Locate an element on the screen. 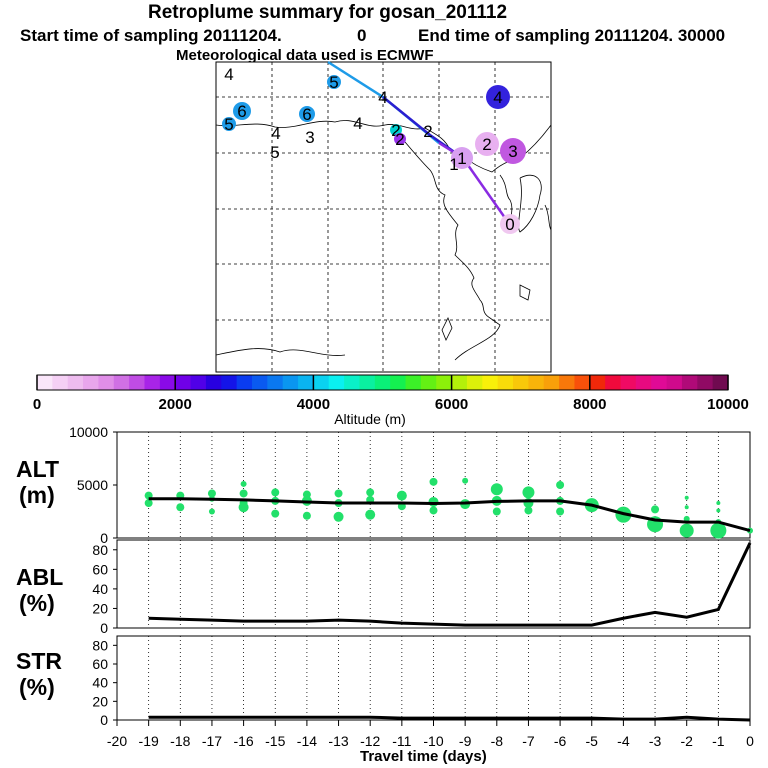 The height and width of the screenshot is (768, 768). x-tick-label: -6 is located at coordinates (560, 741).